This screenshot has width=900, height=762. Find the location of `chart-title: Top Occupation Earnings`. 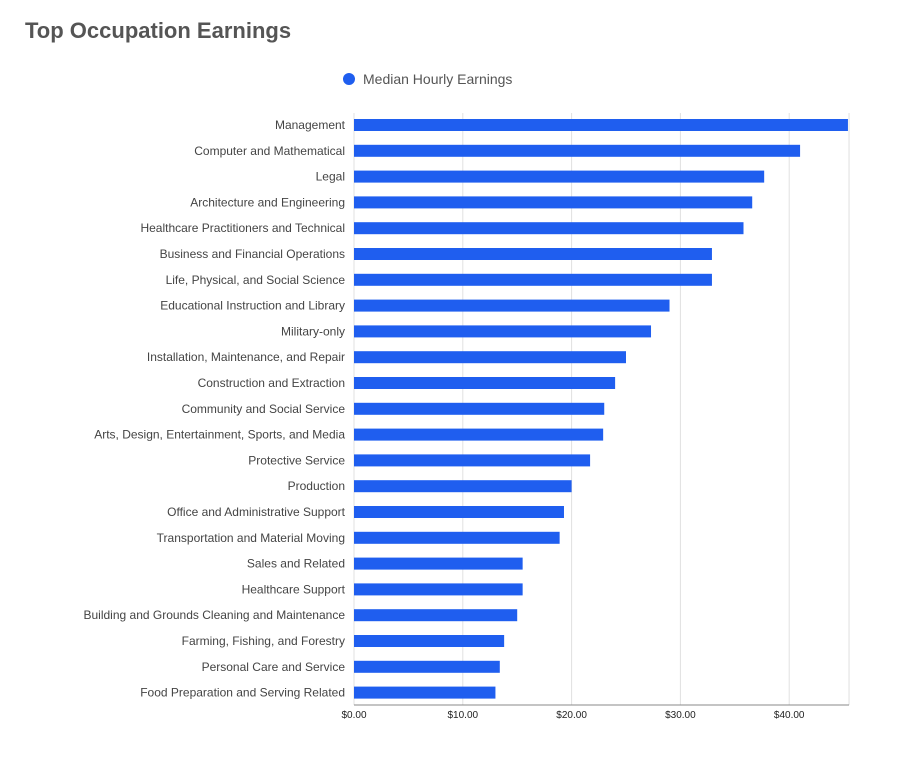

chart-title: Top Occupation Earnings is located at coordinates (158, 30).